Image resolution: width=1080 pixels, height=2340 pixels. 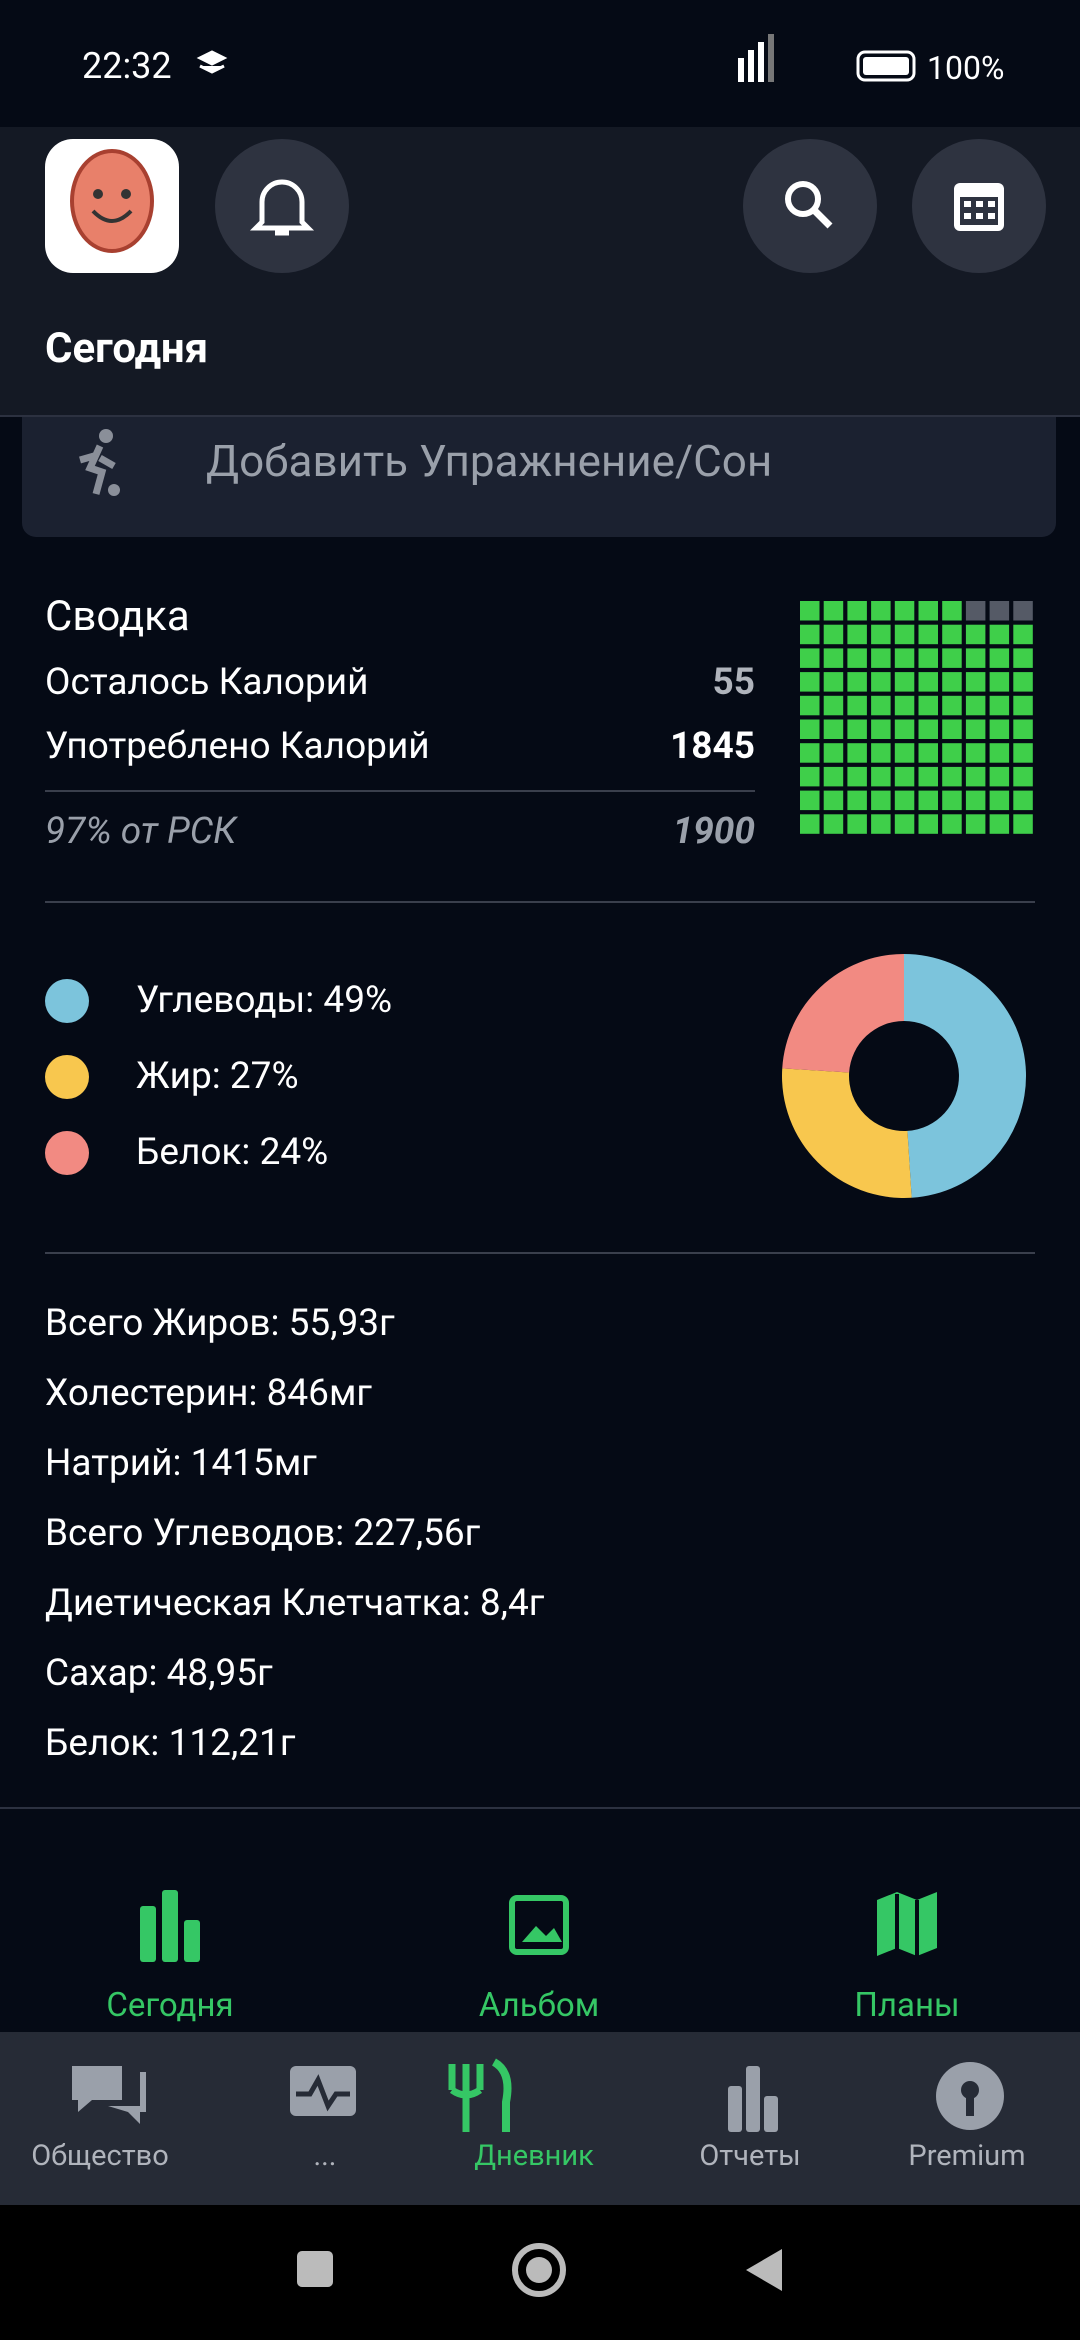 I want to click on remaining-value: 55, so click(x=733, y=682).